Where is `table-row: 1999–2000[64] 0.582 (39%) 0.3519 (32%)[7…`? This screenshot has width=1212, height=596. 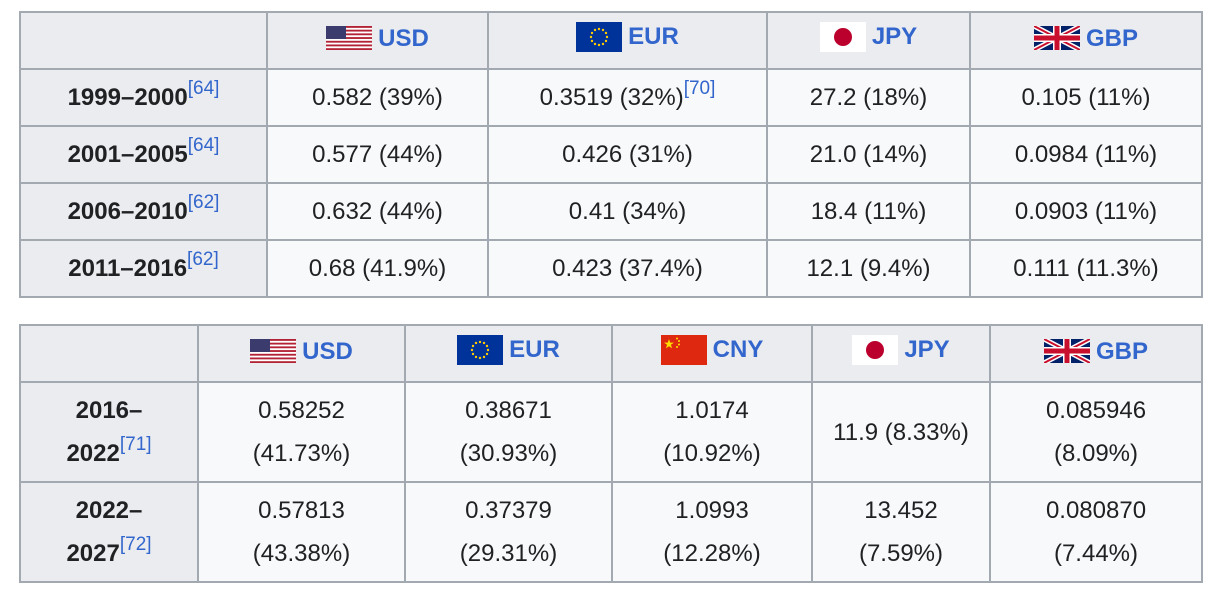
table-row: 1999–2000[64] 0.582 (39%) 0.3519 (32%)[7… is located at coordinates (611, 97).